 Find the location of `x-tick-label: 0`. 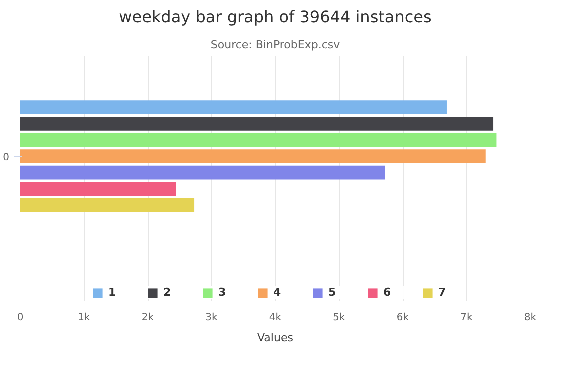

x-tick-label: 0 is located at coordinates (20, 318).